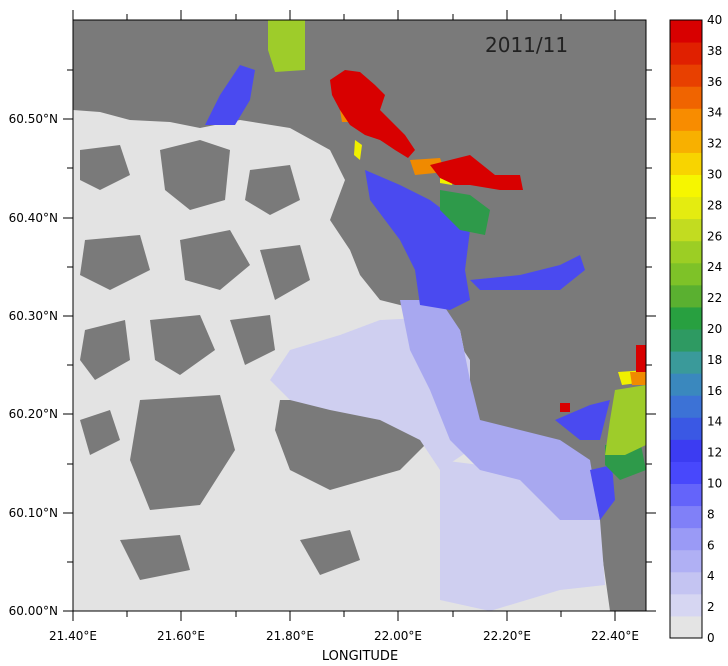 The image size is (728, 666). Describe the element at coordinates (714, 329) in the screenshot. I see `colorbar-label: 20` at that location.